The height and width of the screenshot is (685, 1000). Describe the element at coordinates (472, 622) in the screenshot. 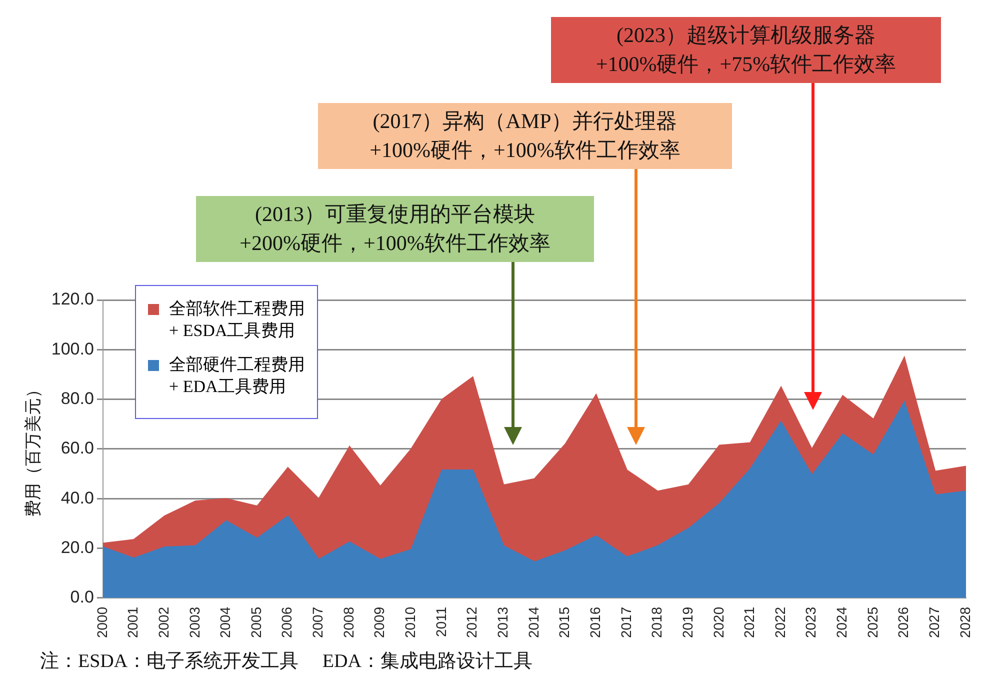

I see `x-tick-label: 2012` at that location.